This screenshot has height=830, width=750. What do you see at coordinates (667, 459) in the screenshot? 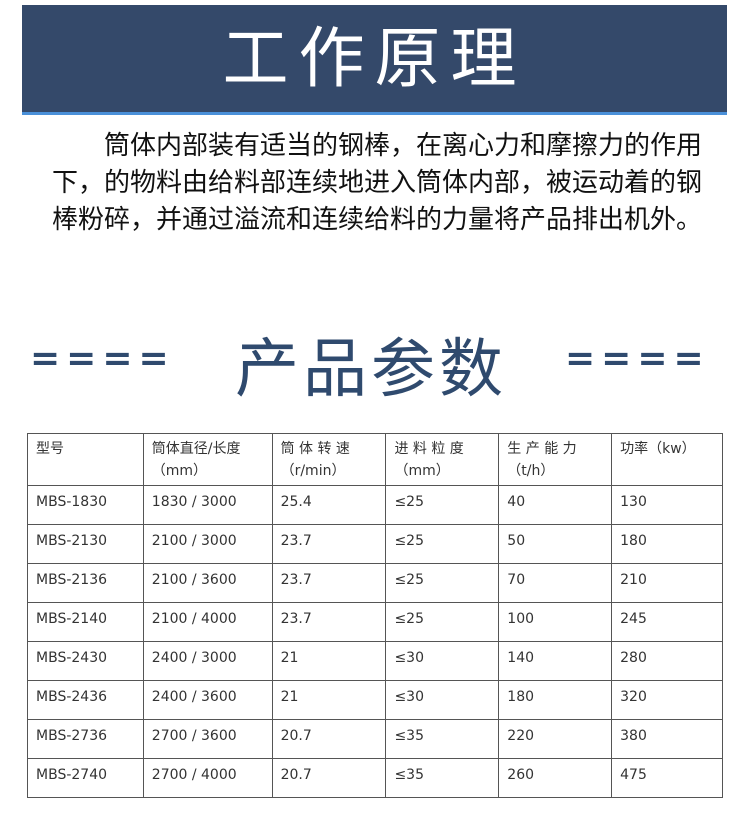
I see `column-header: 功率（kw）` at bounding box center [667, 459].